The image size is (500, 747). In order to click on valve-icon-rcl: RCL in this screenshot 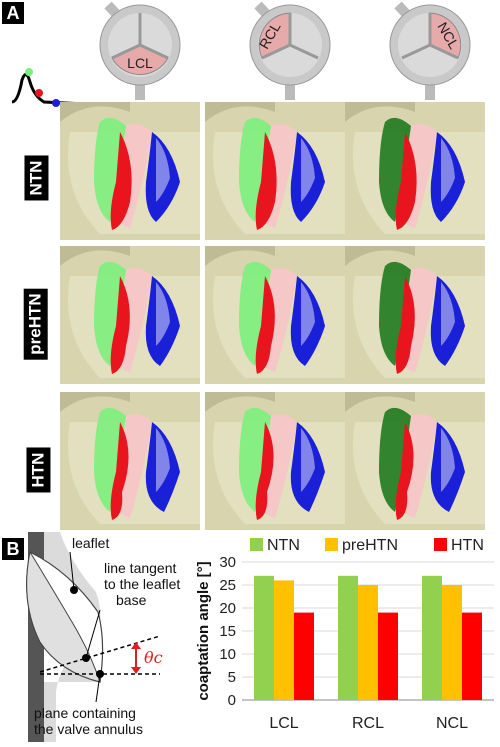, I will do `click(290, 50)`.